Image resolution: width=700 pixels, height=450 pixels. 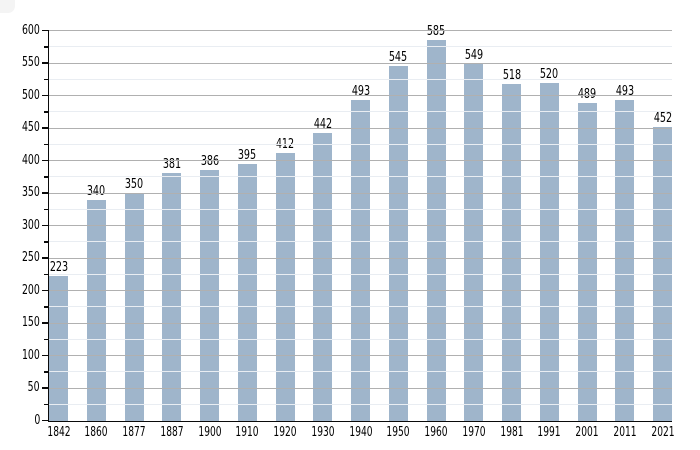 What do you see at coordinates (96, 191) in the screenshot?
I see `bar-value-label: 340` at bounding box center [96, 191].